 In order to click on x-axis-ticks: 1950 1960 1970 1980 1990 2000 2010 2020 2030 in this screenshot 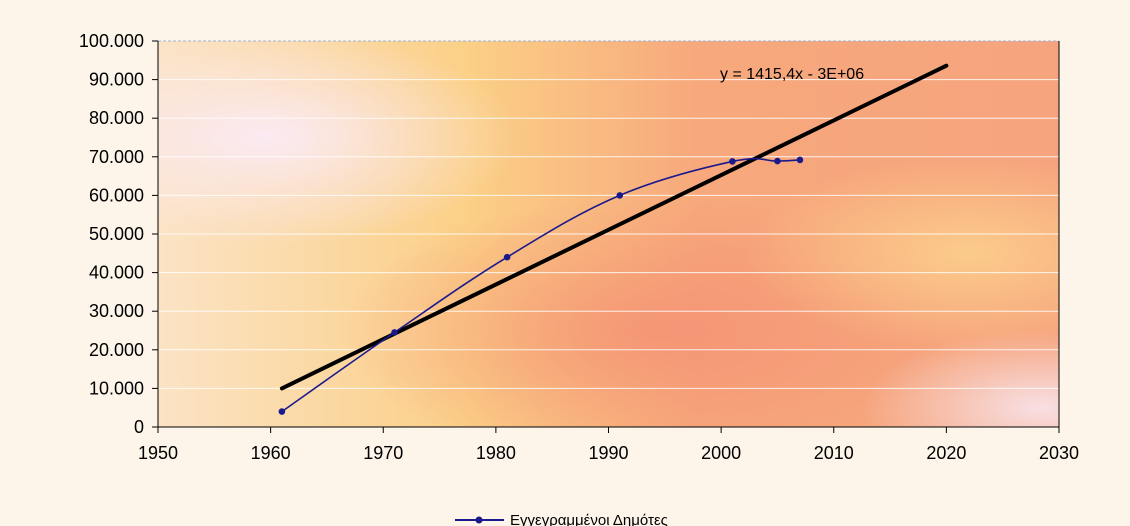, I will do `click(608, 445)`.